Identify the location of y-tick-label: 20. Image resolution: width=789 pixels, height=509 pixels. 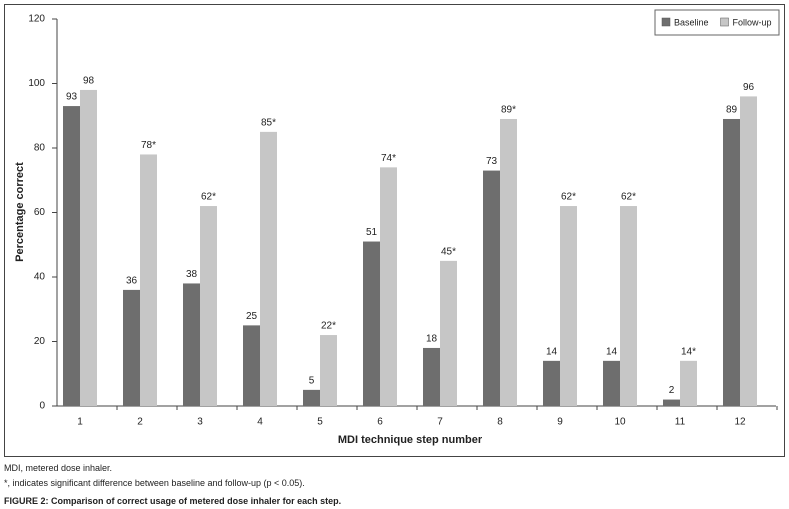
(40, 341).